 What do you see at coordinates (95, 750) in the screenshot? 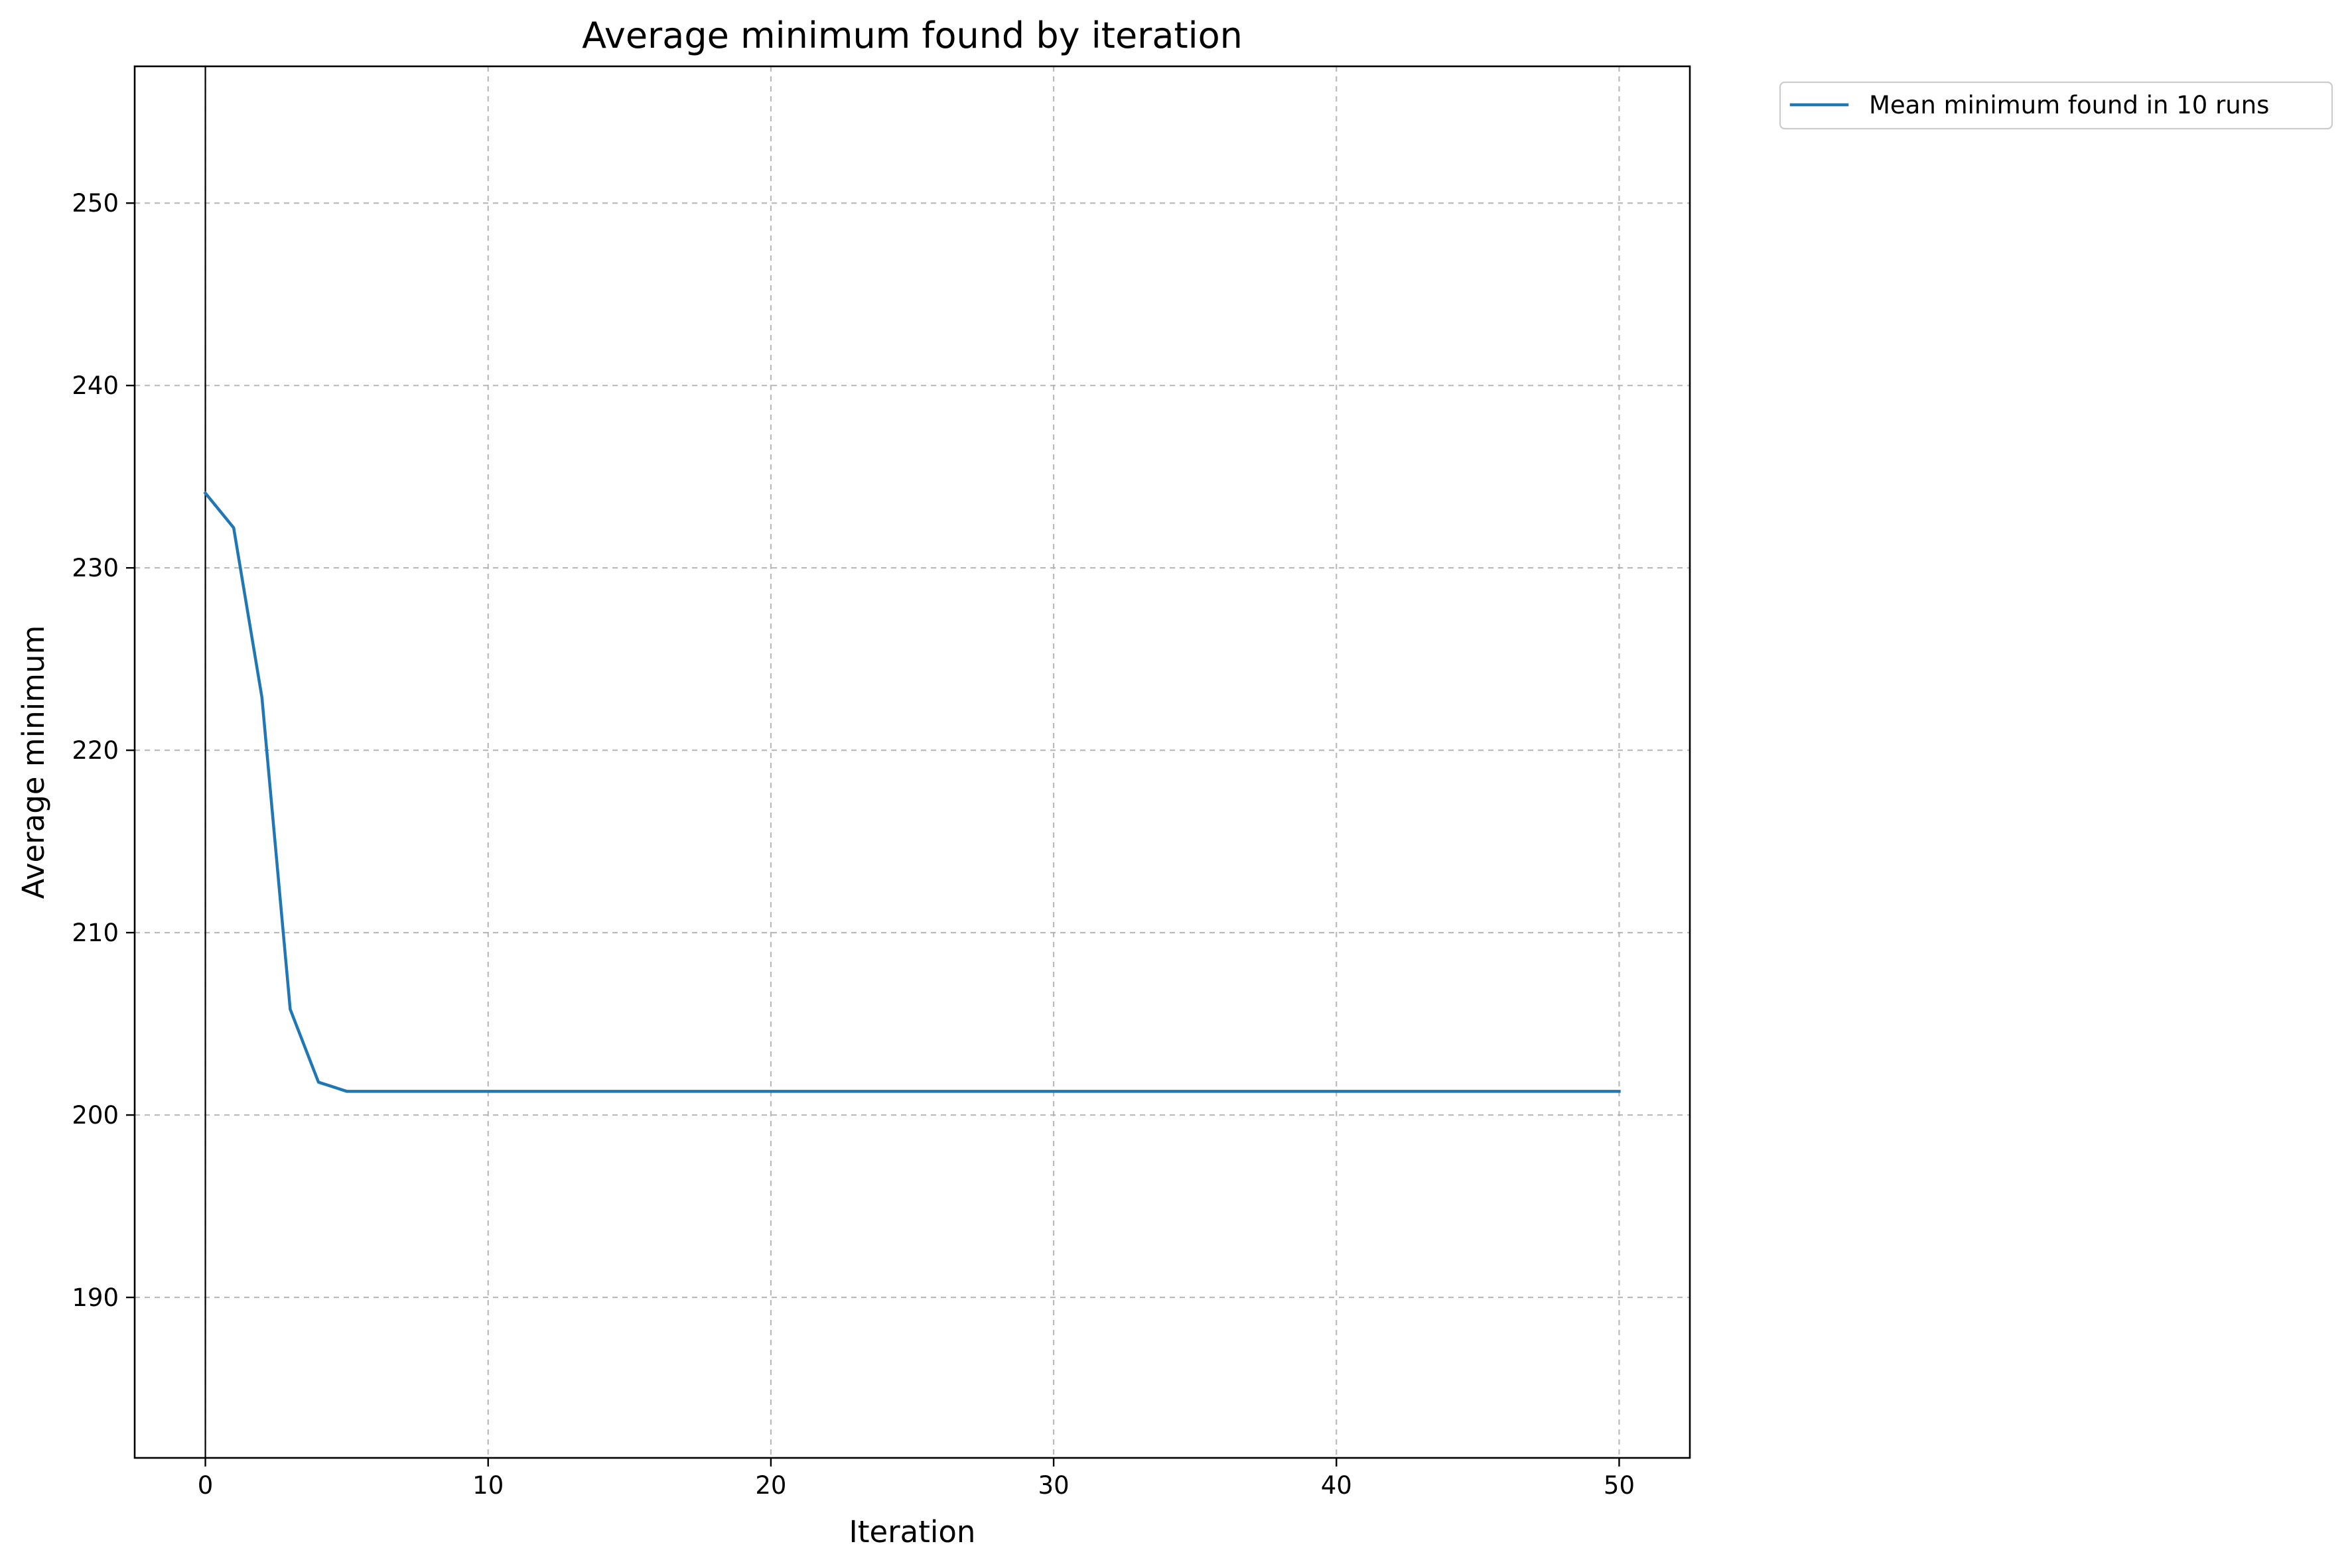
I see `y-tick-label: 220` at bounding box center [95, 750].